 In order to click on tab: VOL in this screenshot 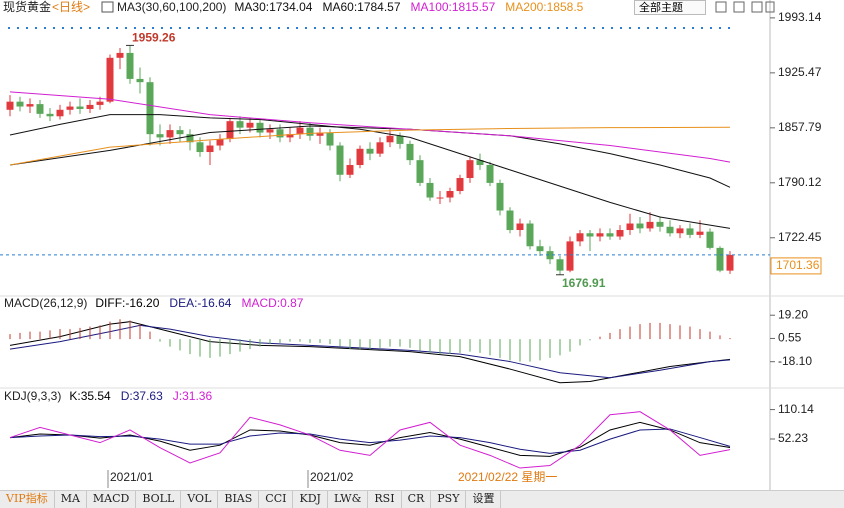, I will do `click(200, 499)`.